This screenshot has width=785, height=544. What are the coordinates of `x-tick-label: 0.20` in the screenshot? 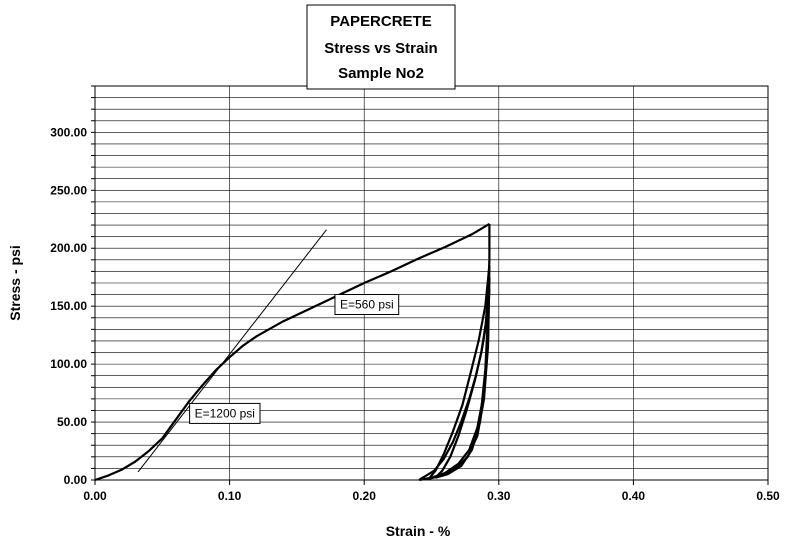 It's located at (365, 496).